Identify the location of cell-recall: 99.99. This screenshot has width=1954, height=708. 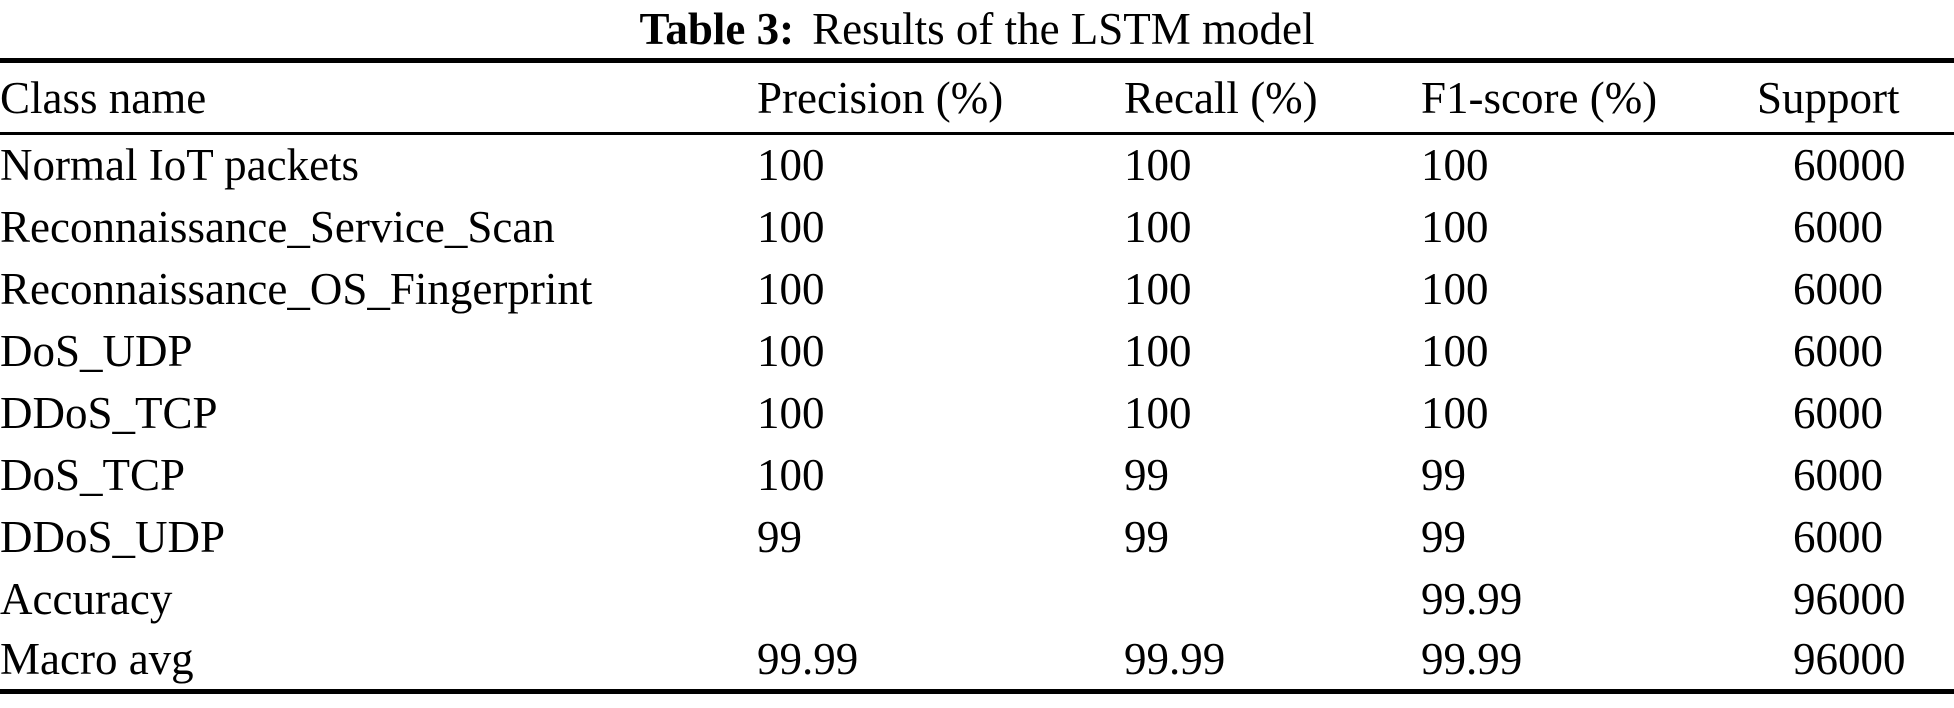
(1175, 659).